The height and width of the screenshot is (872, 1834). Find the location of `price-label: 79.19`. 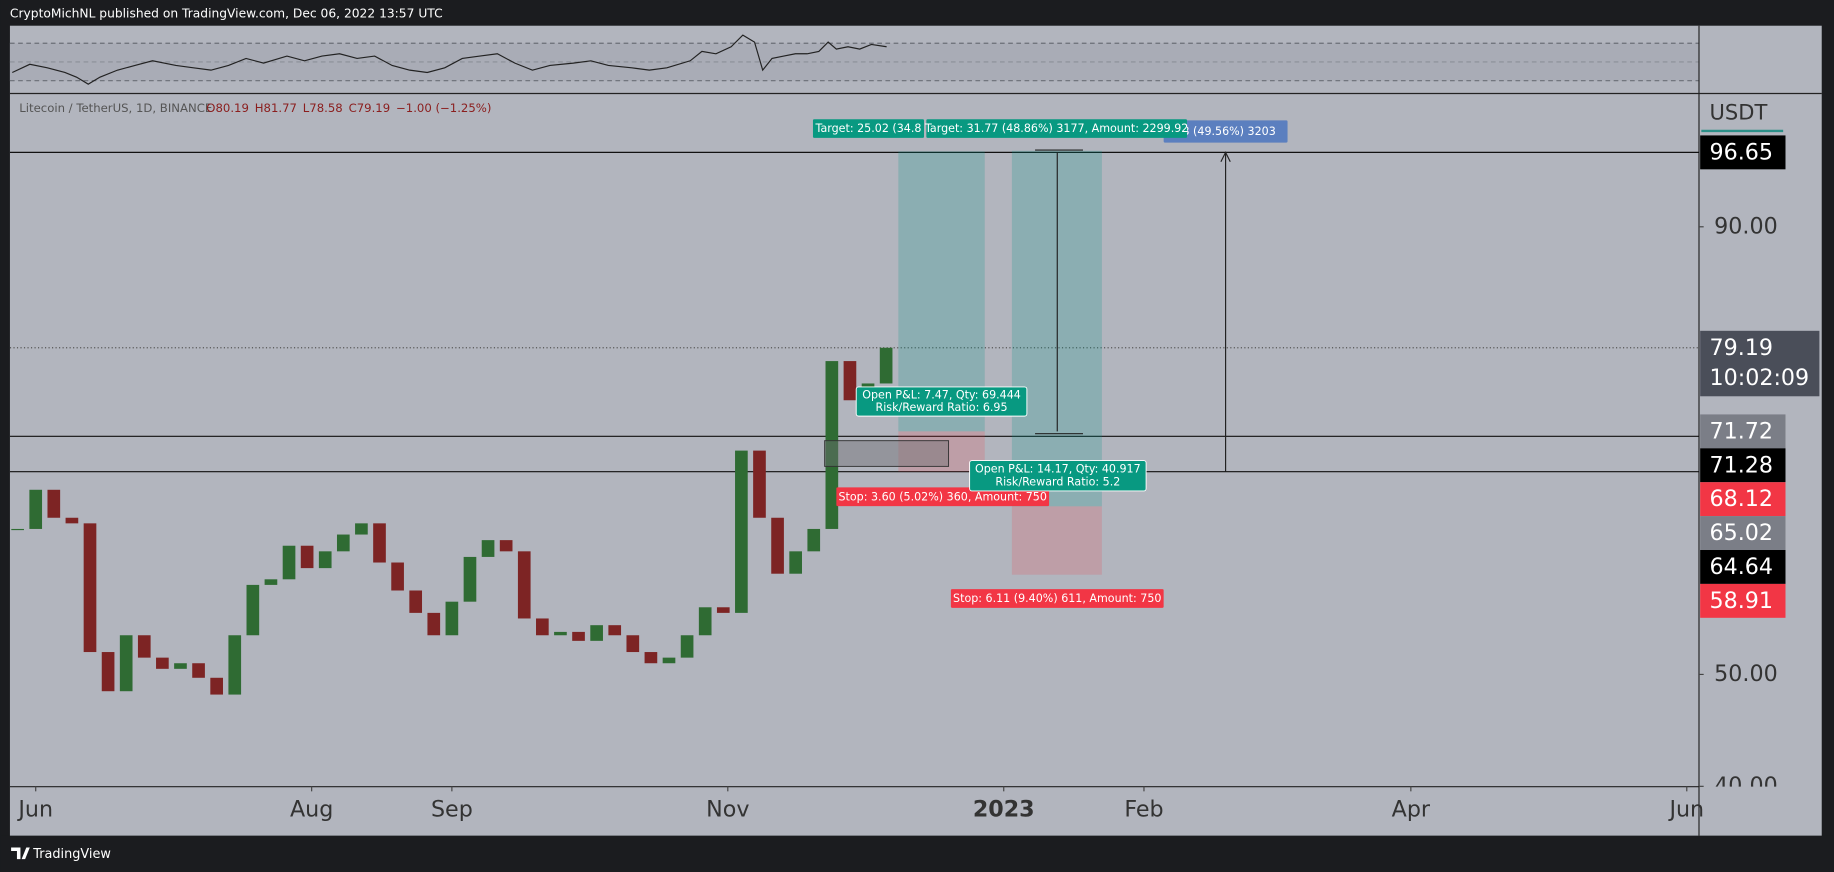

price-label: 79.19 is located at coordinates (1742, 348).